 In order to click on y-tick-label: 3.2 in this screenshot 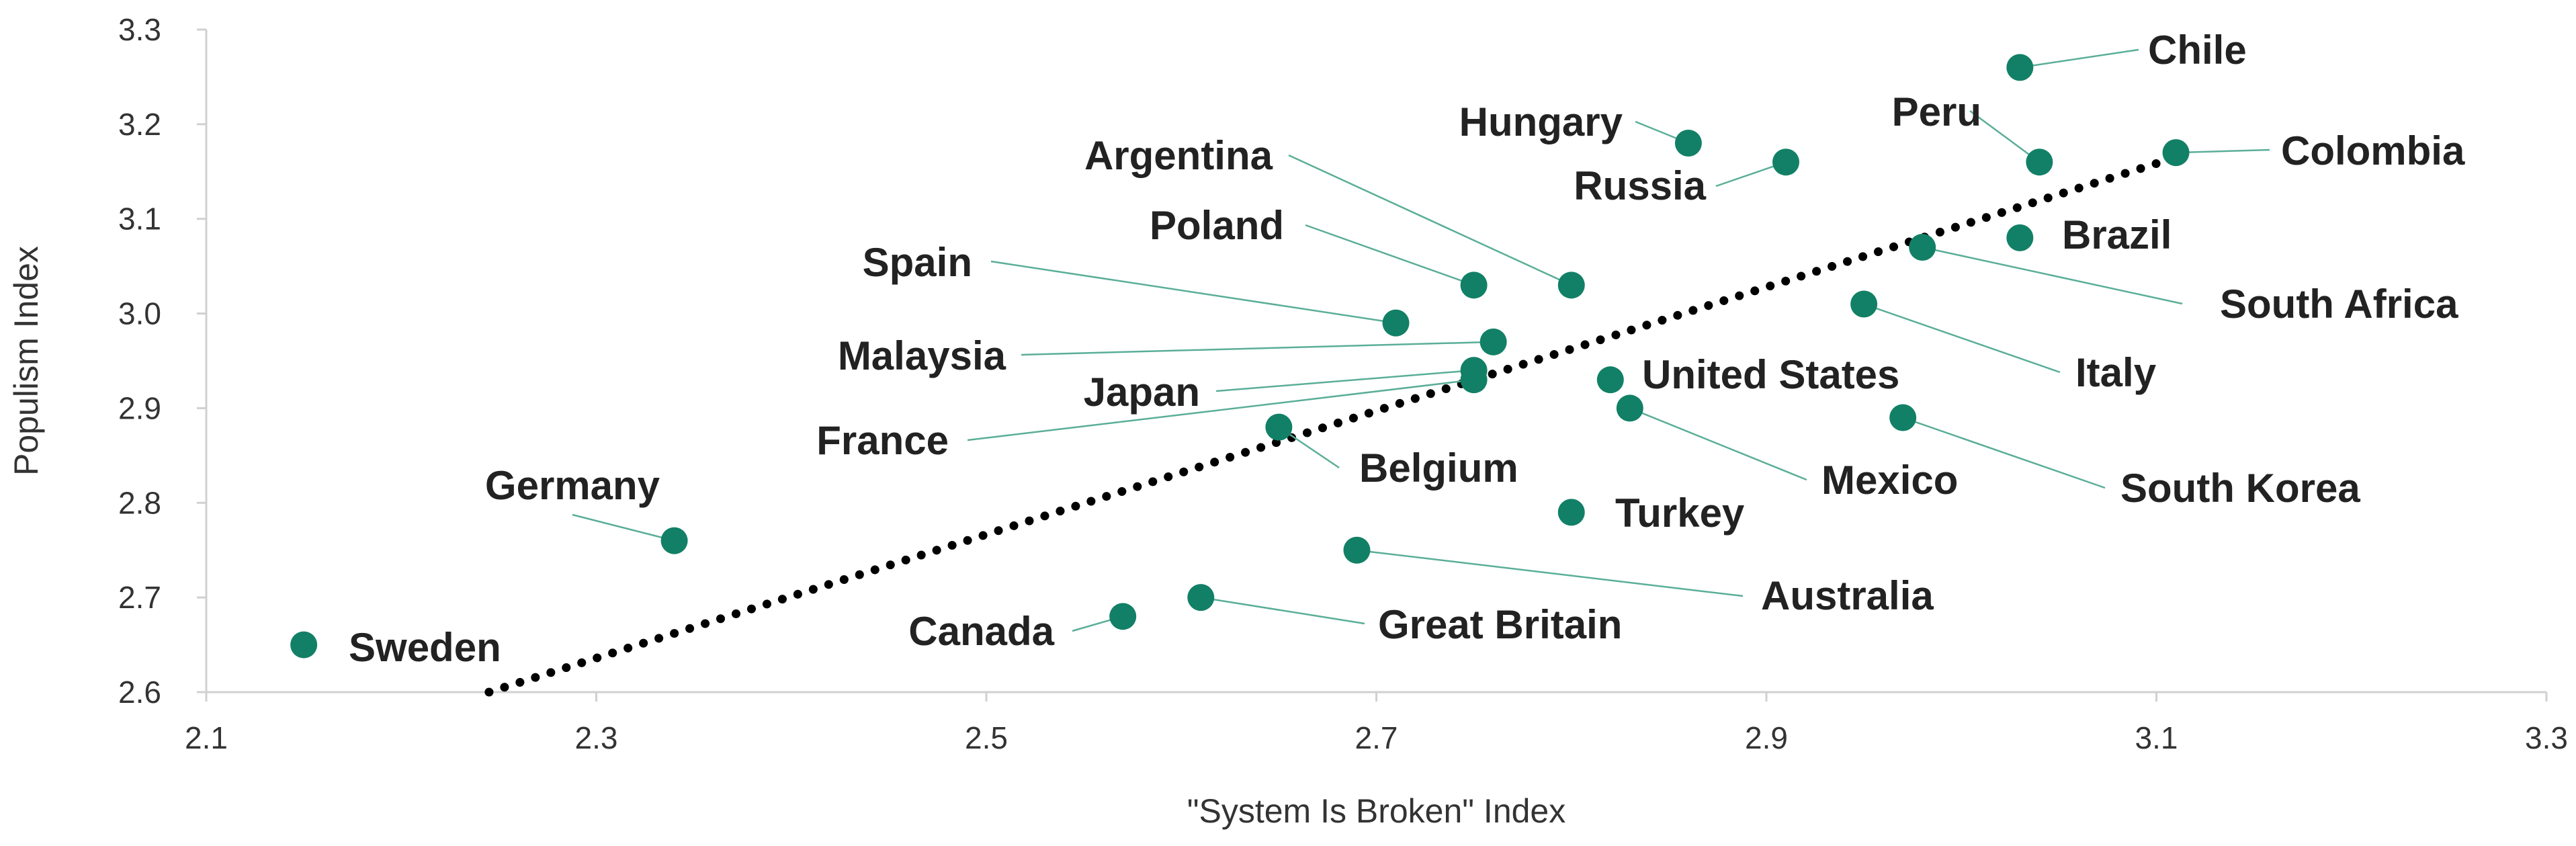, I will do `click(139, 124)`.